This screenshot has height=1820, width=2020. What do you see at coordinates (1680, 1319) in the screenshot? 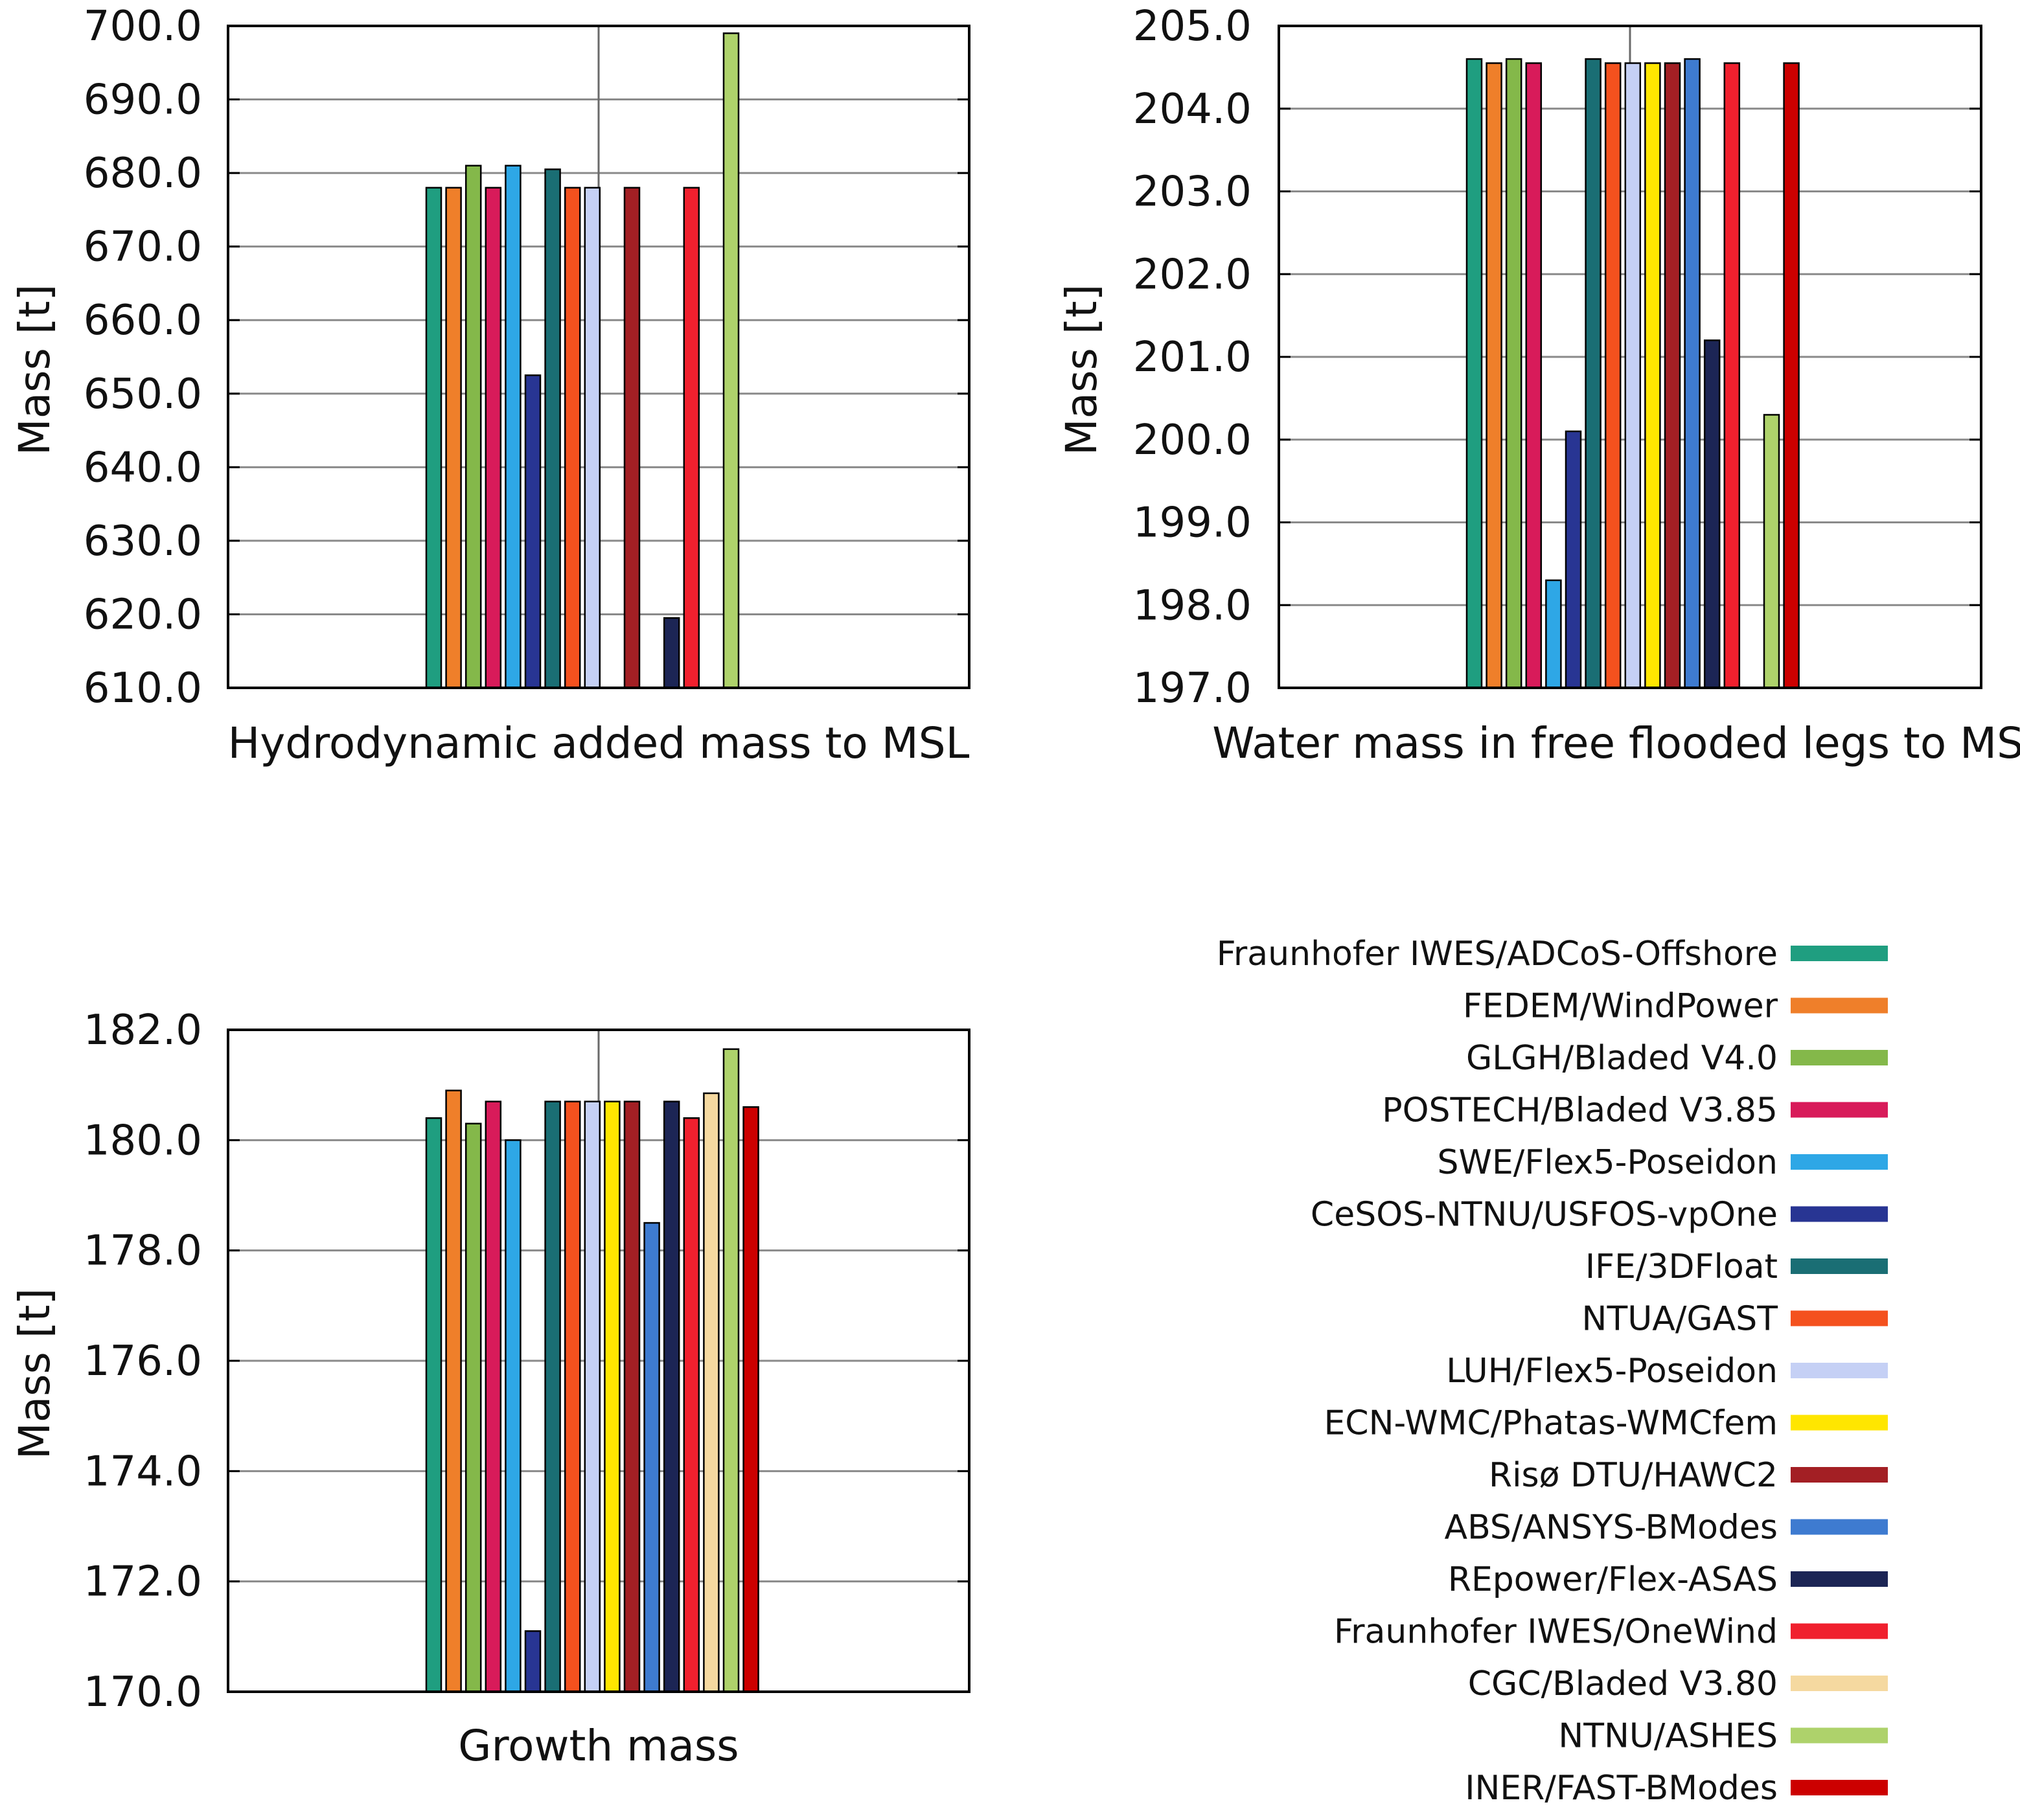
I see `legend-label-ntua-gast: NTUA/GAST` at bounding box center [1680, 1319].